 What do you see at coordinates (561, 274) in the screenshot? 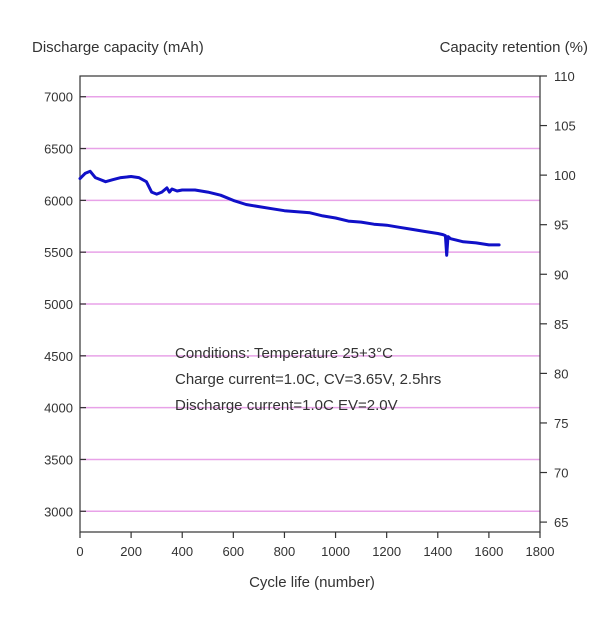
I see `y-right-tick-label-90: 90` at bounding box center [561, 274].